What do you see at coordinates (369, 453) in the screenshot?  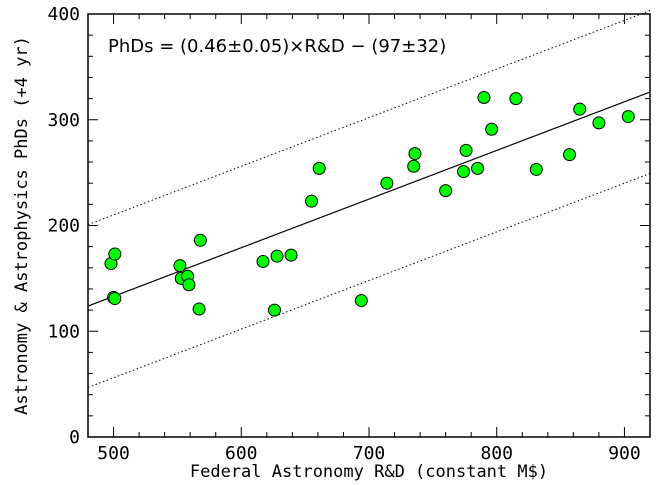 I see `x-tick-label: 700` at bounding box center [369, 453].